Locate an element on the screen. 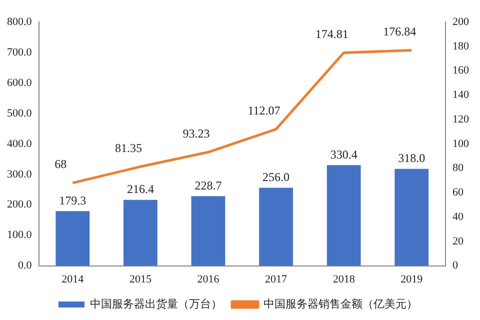 The image size is (480, 320). data-label: 216.4 is located at coordinates (140, 189).